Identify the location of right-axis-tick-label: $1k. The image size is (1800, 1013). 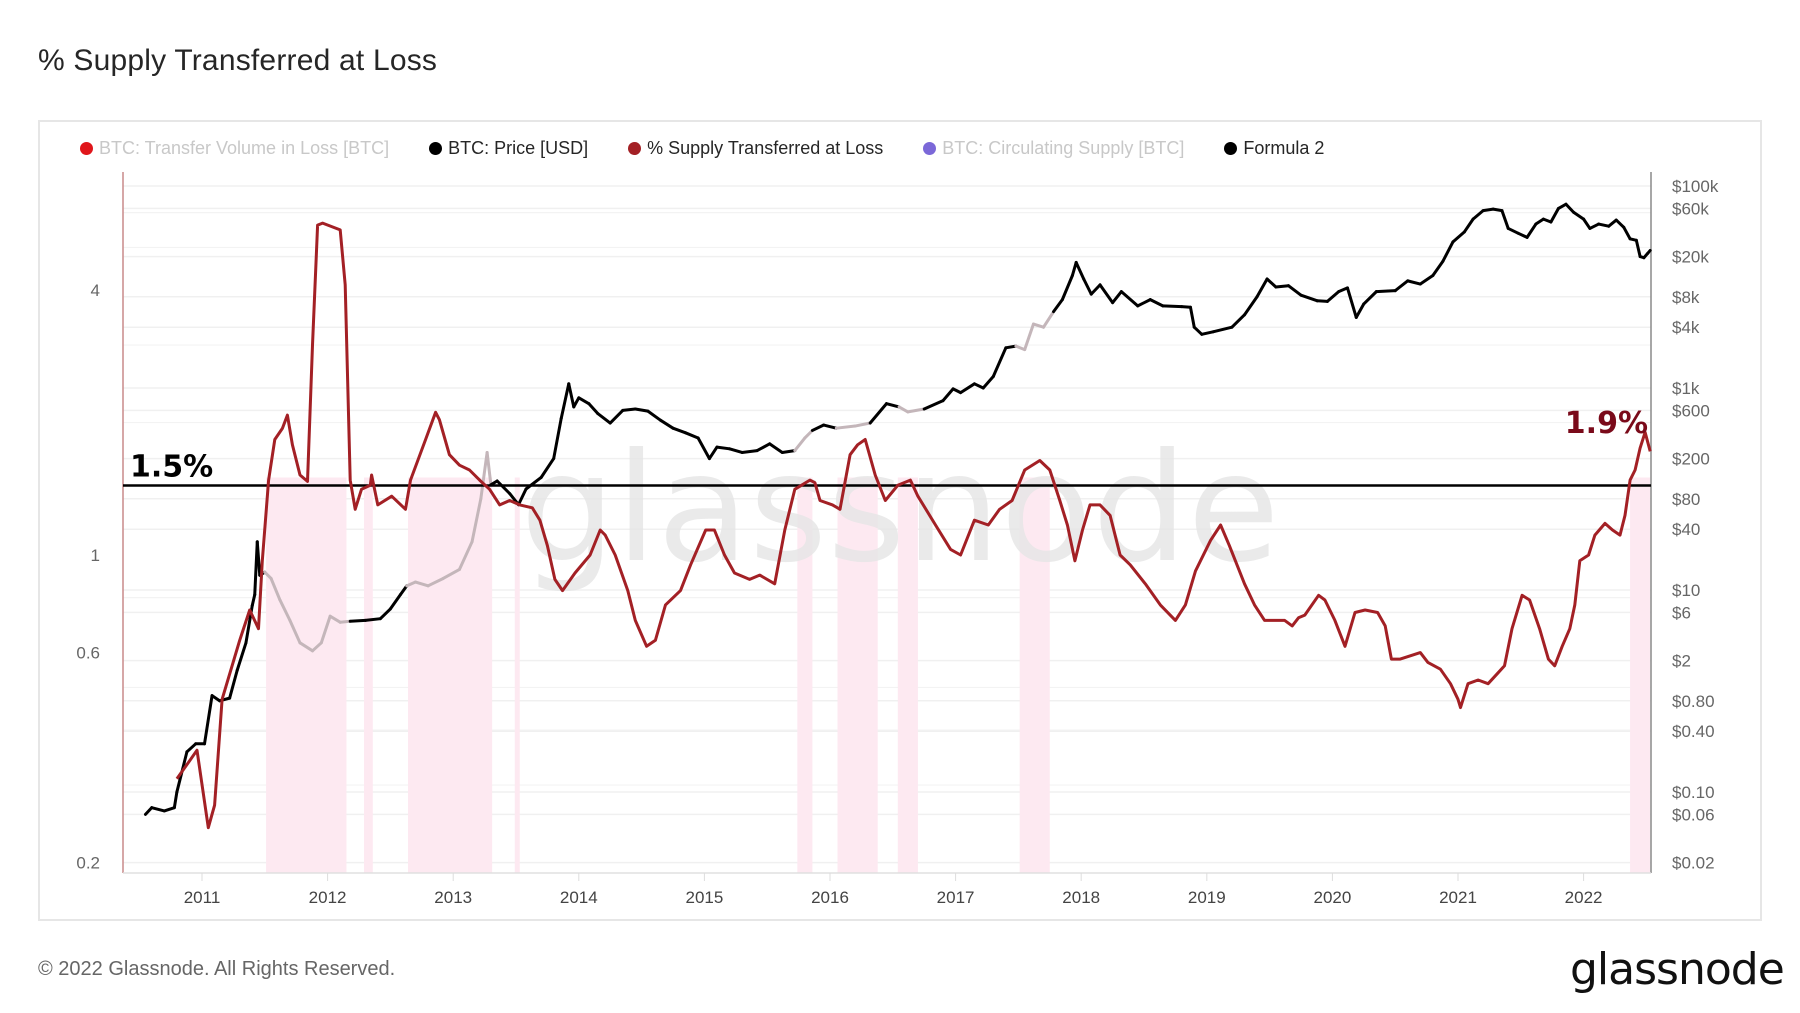
(1686, 388).